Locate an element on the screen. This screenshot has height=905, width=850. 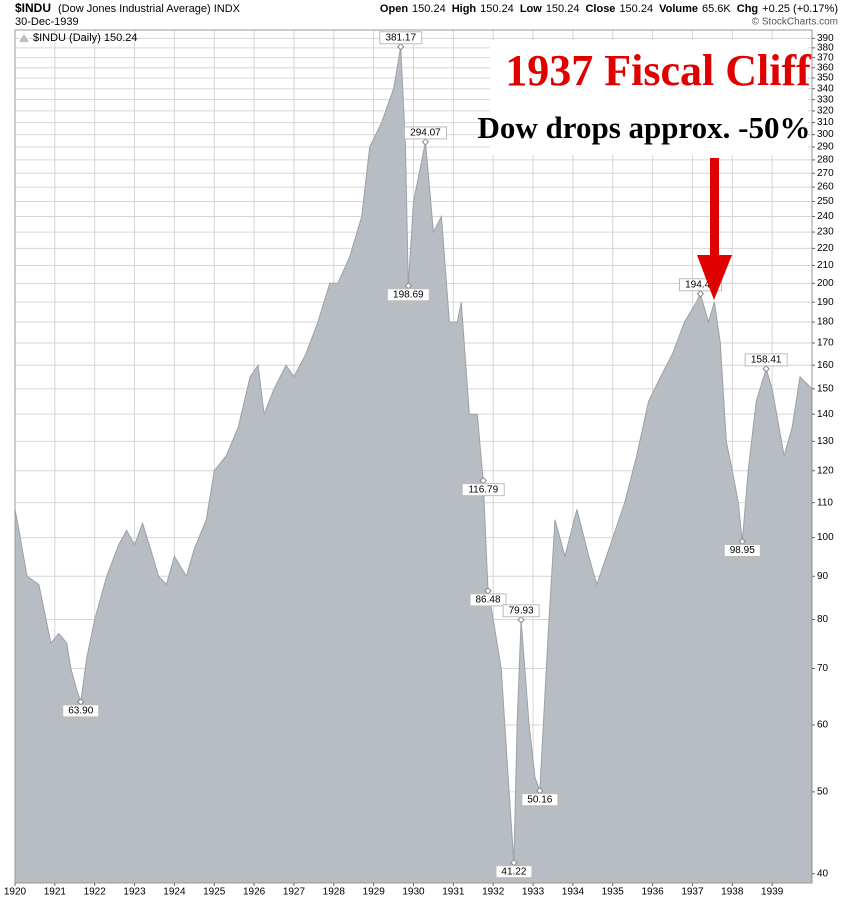
symbol: $INDU is located at coordinates (33, 8).